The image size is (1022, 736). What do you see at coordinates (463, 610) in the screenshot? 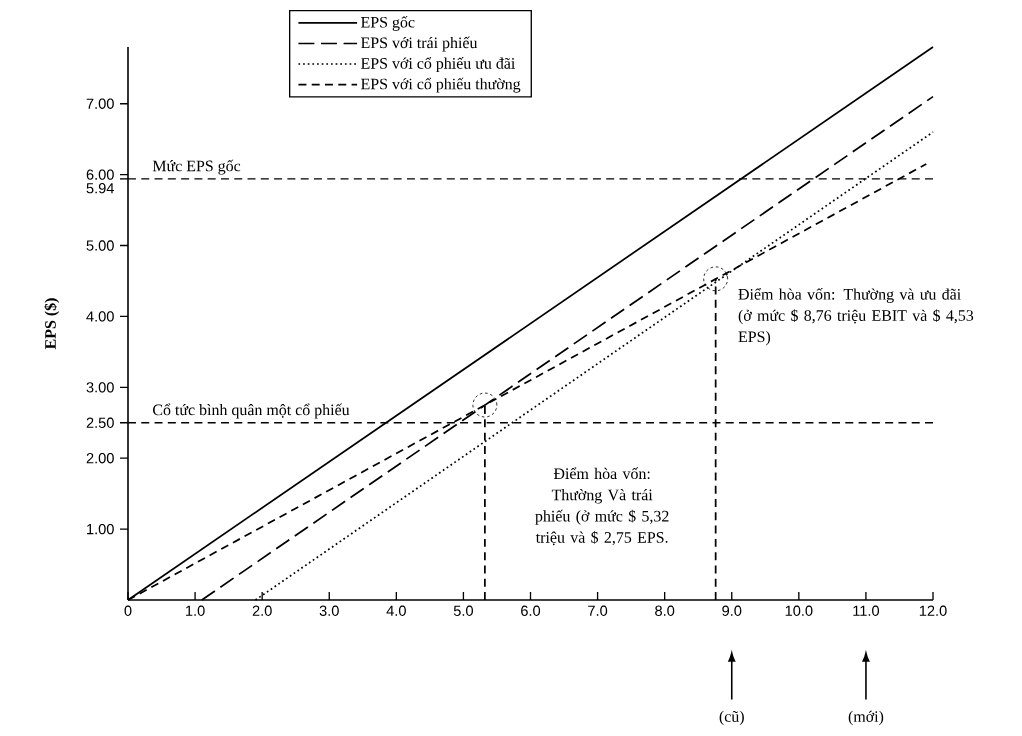
I see `x-tick-label: 5.0` at bounding box center [463, 610].